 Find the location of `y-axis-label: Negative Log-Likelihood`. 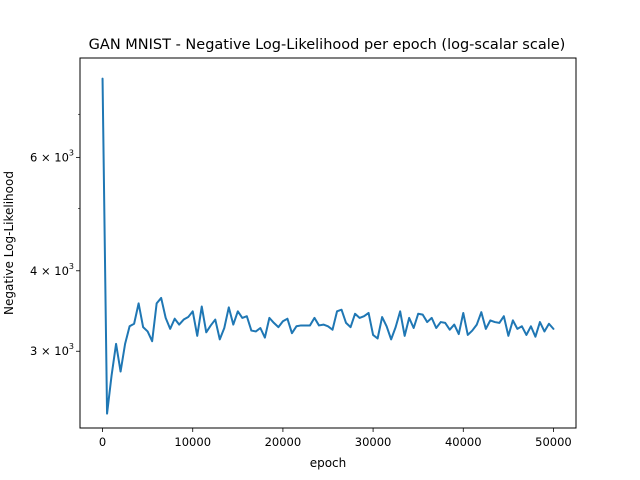

y-axis-label: Negative Log-Likelihood is located at coordinates (9, 243).